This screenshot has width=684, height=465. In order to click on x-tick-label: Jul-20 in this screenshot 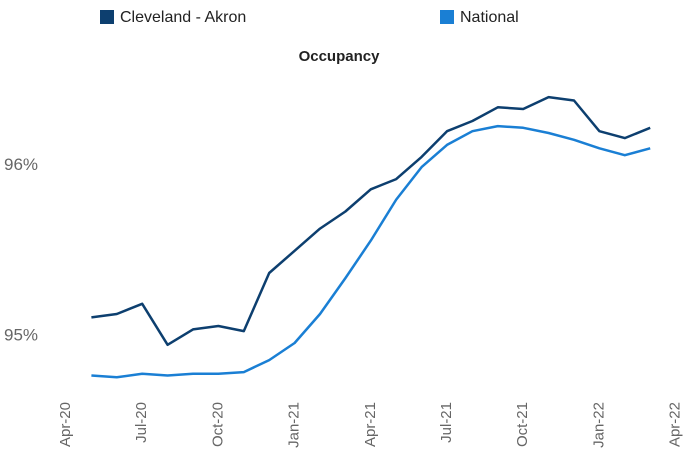, I will do `click(141, 422)`.